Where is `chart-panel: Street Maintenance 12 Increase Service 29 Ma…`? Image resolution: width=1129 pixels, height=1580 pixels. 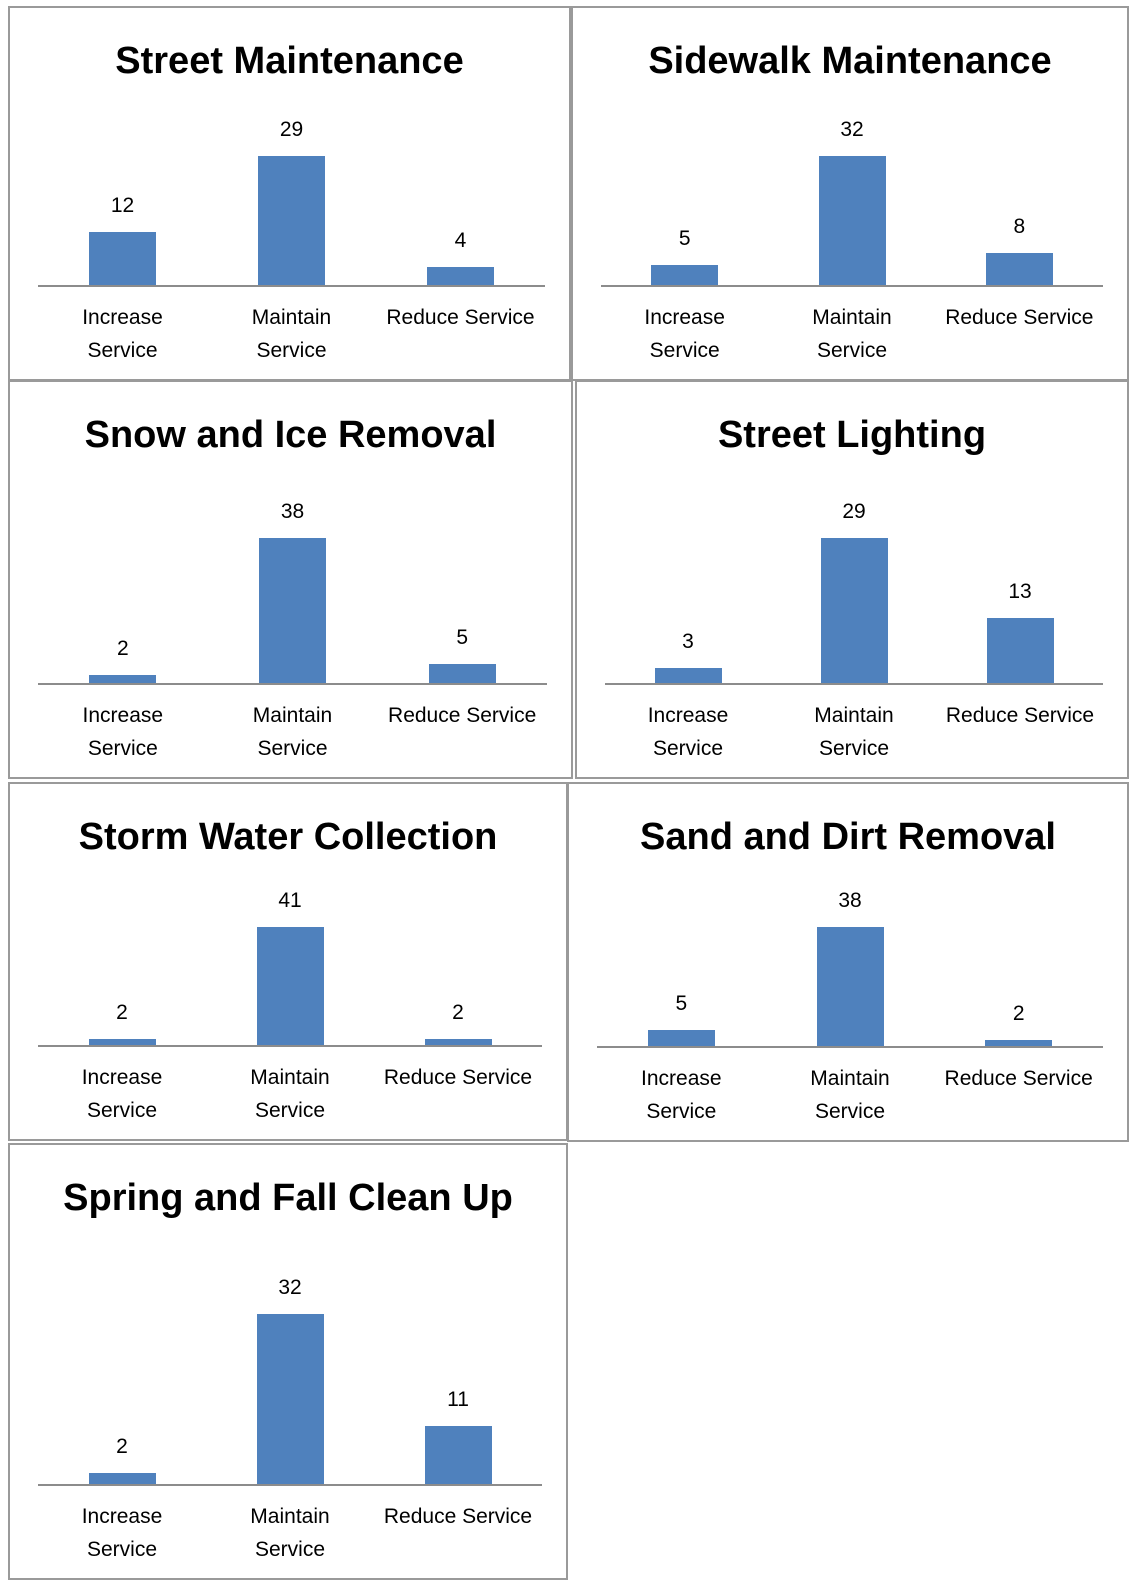 chart-panel: Street Maintenance 12 Increase Service 29 Ma… is located at coordinates (289, 193).